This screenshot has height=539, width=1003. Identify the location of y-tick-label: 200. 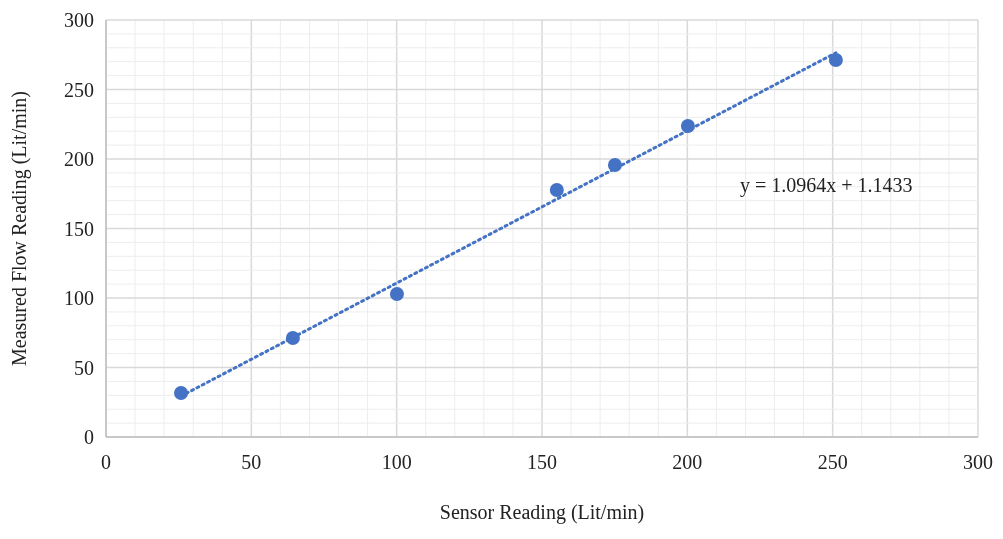
(79, 159).